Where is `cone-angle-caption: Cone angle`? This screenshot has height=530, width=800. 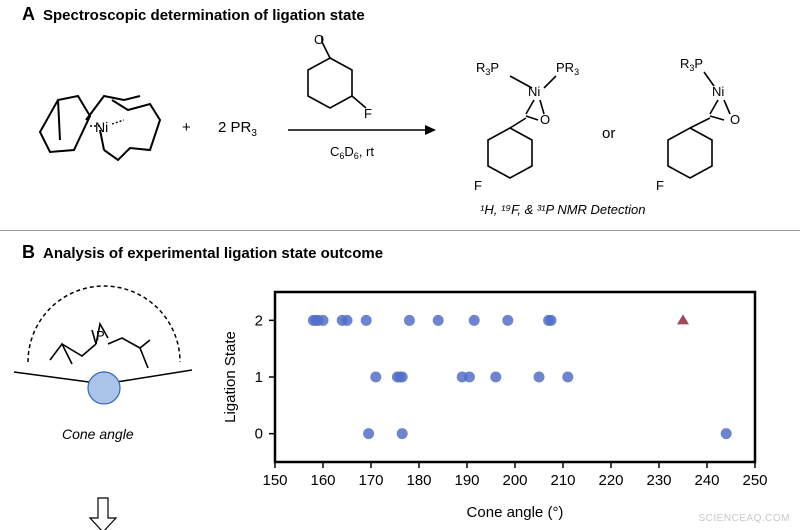
cone-angle-caption: Cone angle is located at coordinates (98, 434).